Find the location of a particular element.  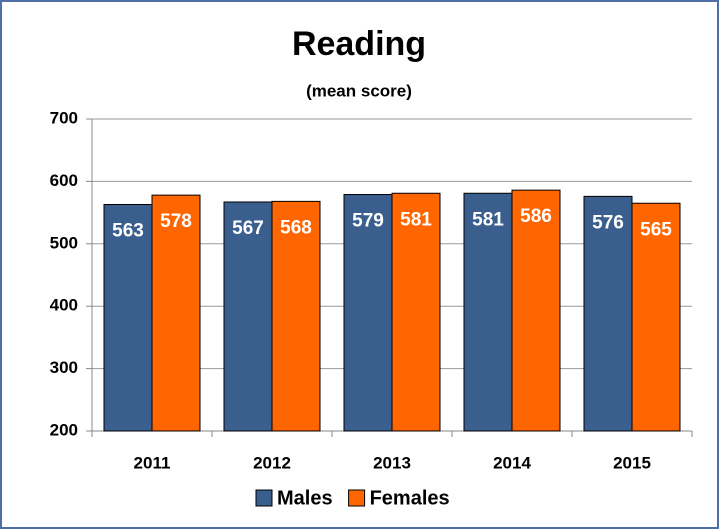

y-tick-label: 400 is located at coordinates (64, 305).